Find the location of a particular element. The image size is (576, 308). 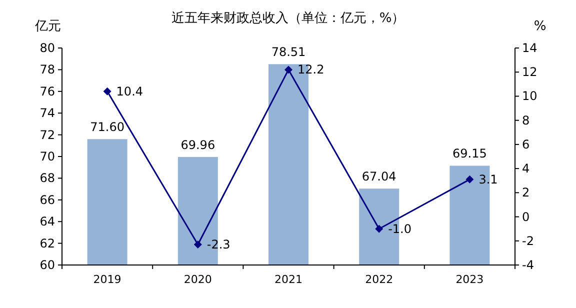

y2-tick-label: 4 is located at coordinates (526, 169).